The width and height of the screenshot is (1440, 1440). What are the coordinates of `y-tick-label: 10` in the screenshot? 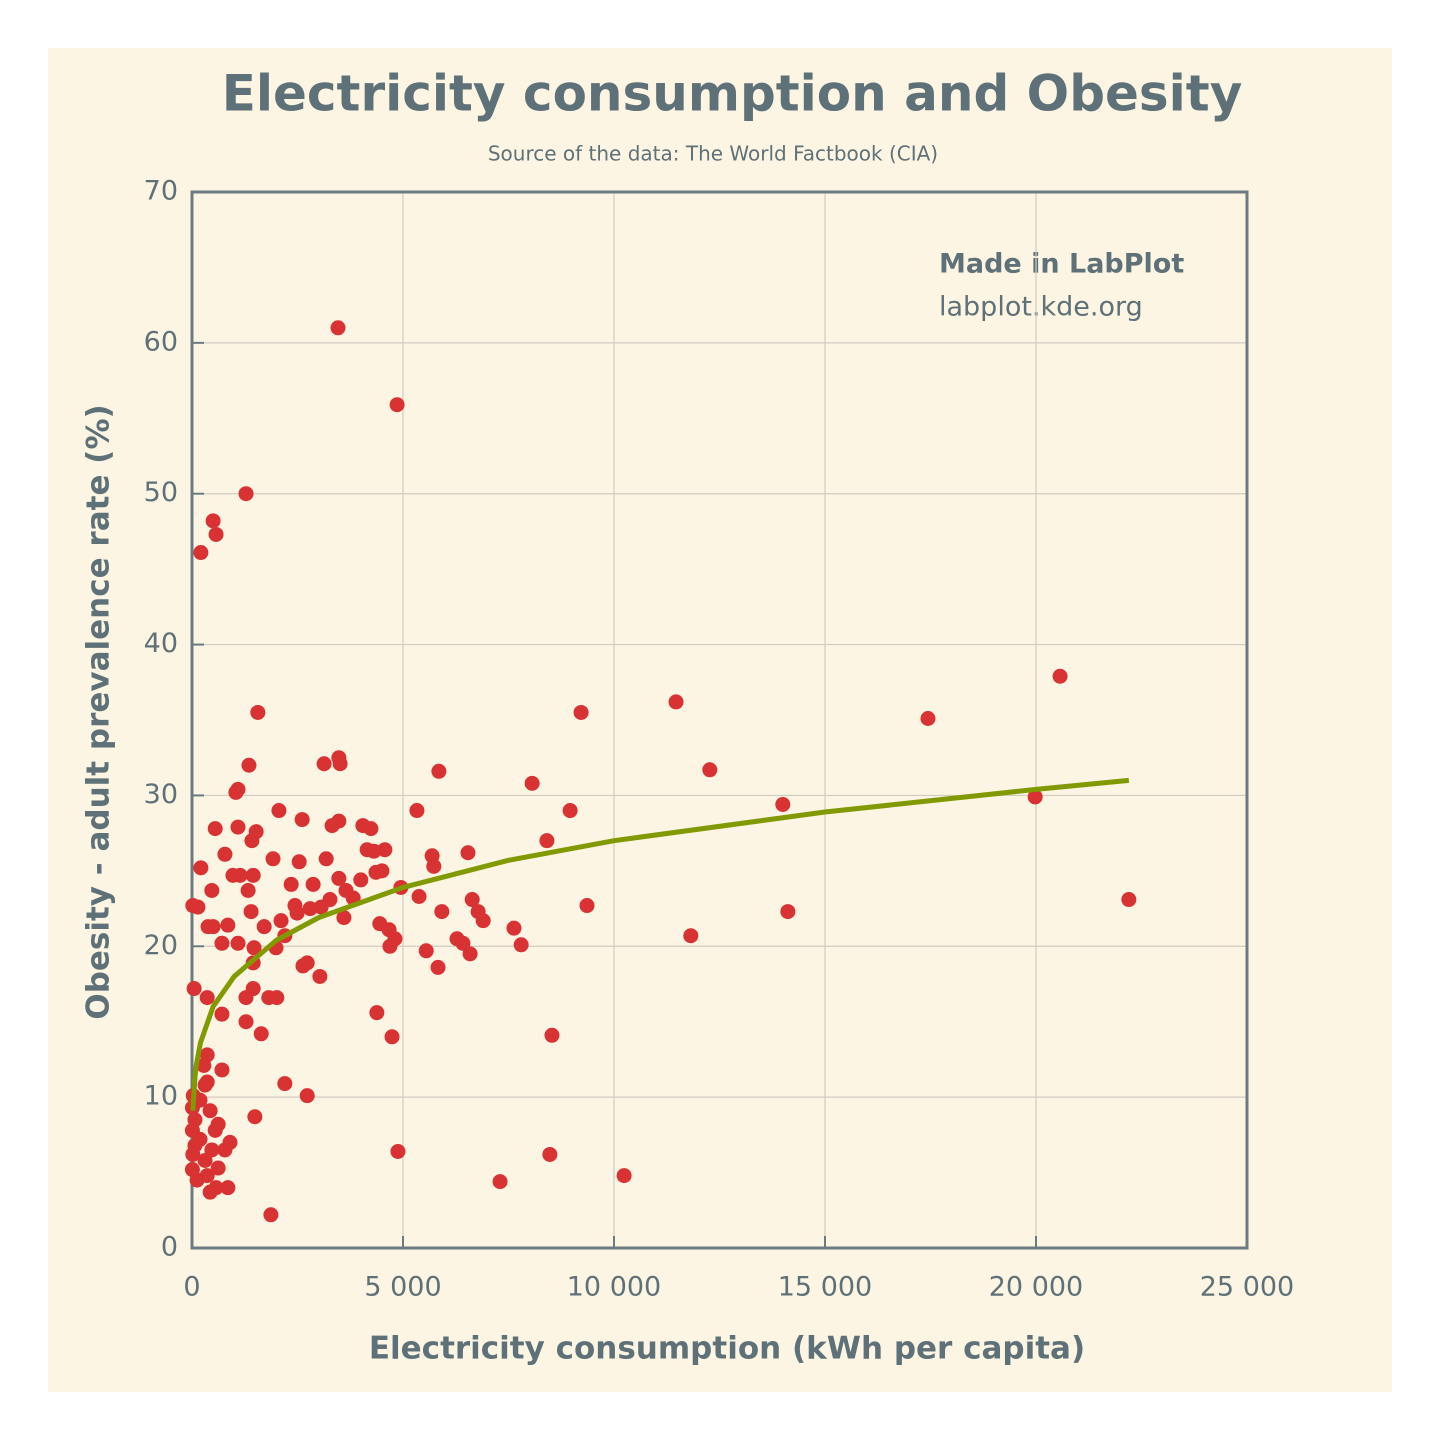 It's located at (161, 1096).